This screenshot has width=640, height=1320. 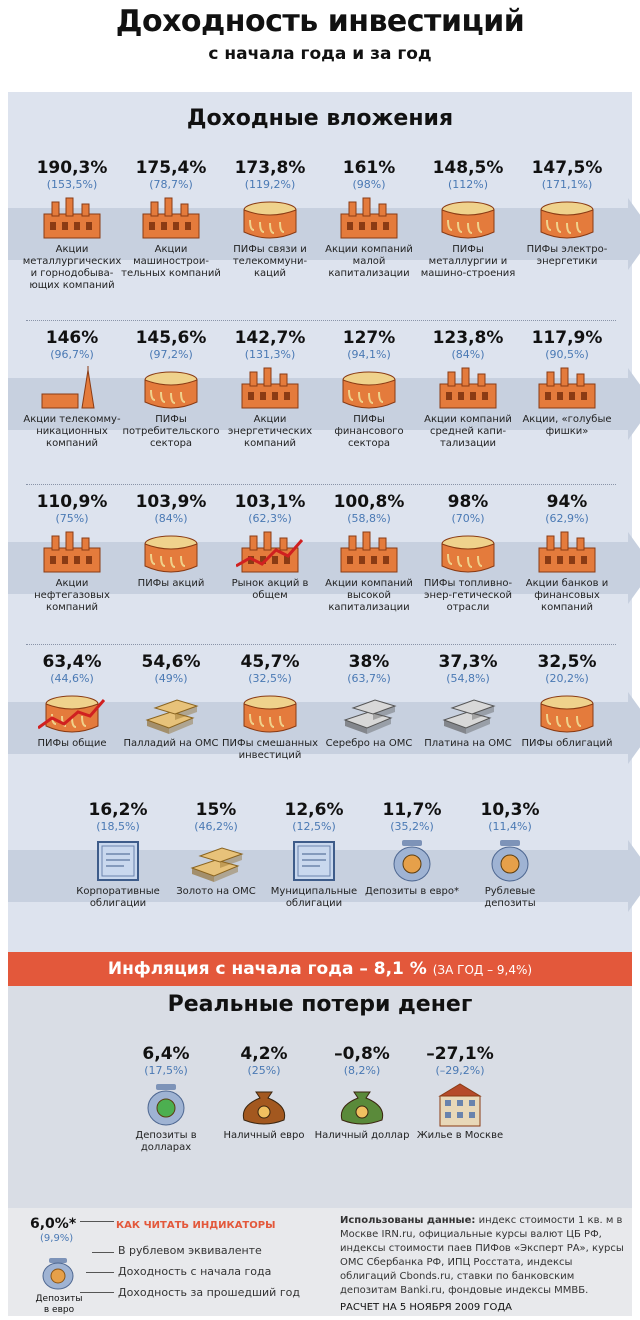 What do you see at coordinates (510, 826) in the screenshot?
I see `year-percent: (11,4%)` at bounding box center [510, 826].